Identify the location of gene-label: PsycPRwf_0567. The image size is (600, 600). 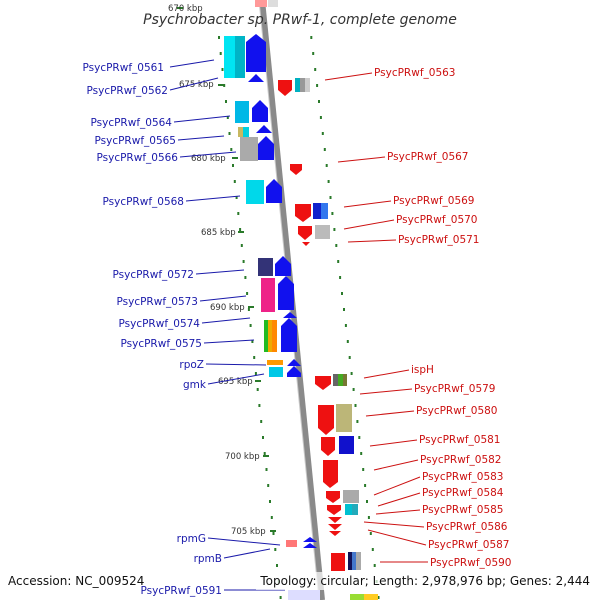
(428, 157).